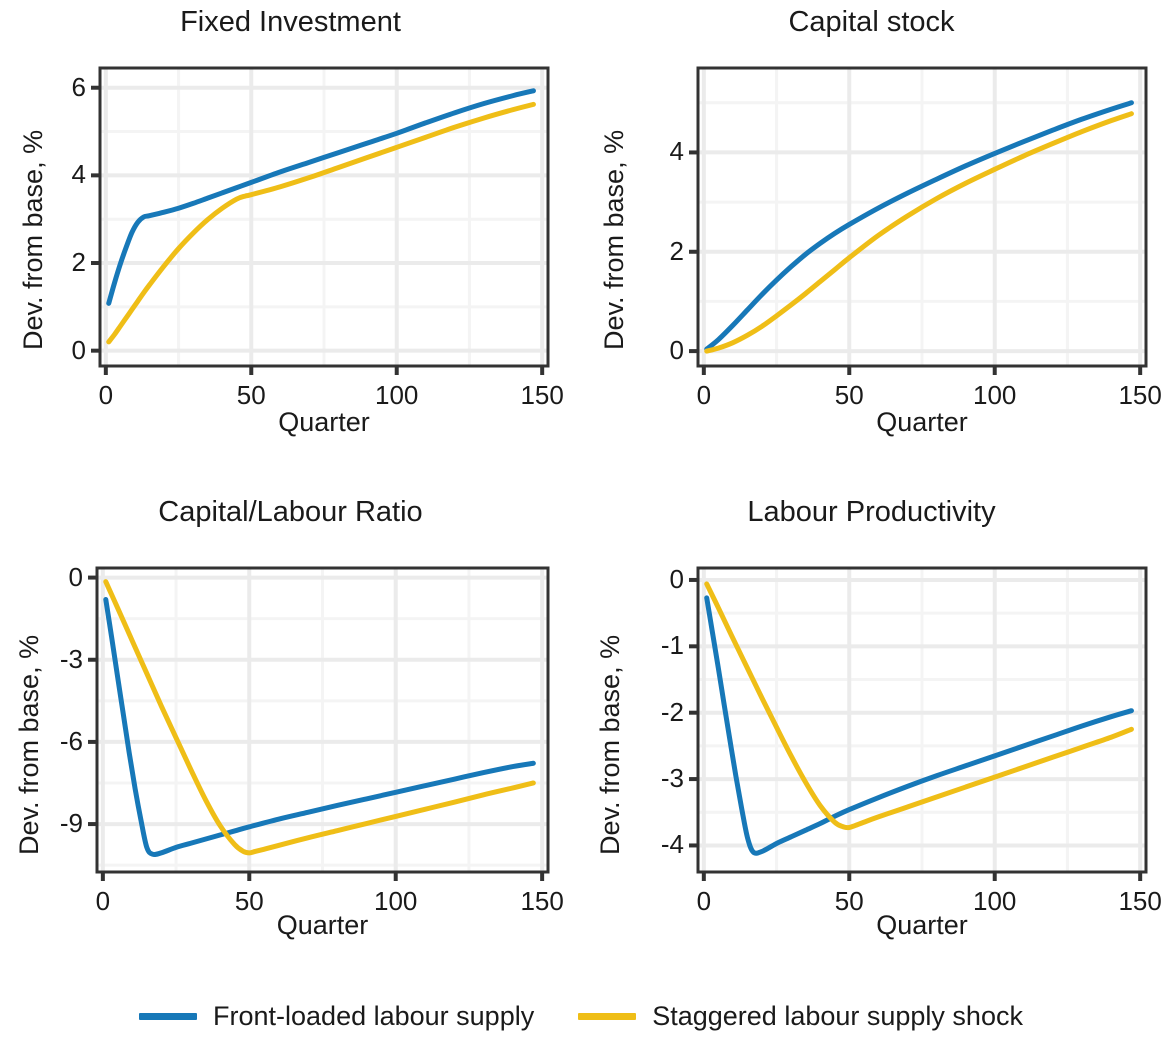 The height and width of the screenshot is (1037, 1162). What do you see at coordinates (871, 22) in the screenshot?
I see `panel-title: Capital stock` at bounding box center [871, 22].